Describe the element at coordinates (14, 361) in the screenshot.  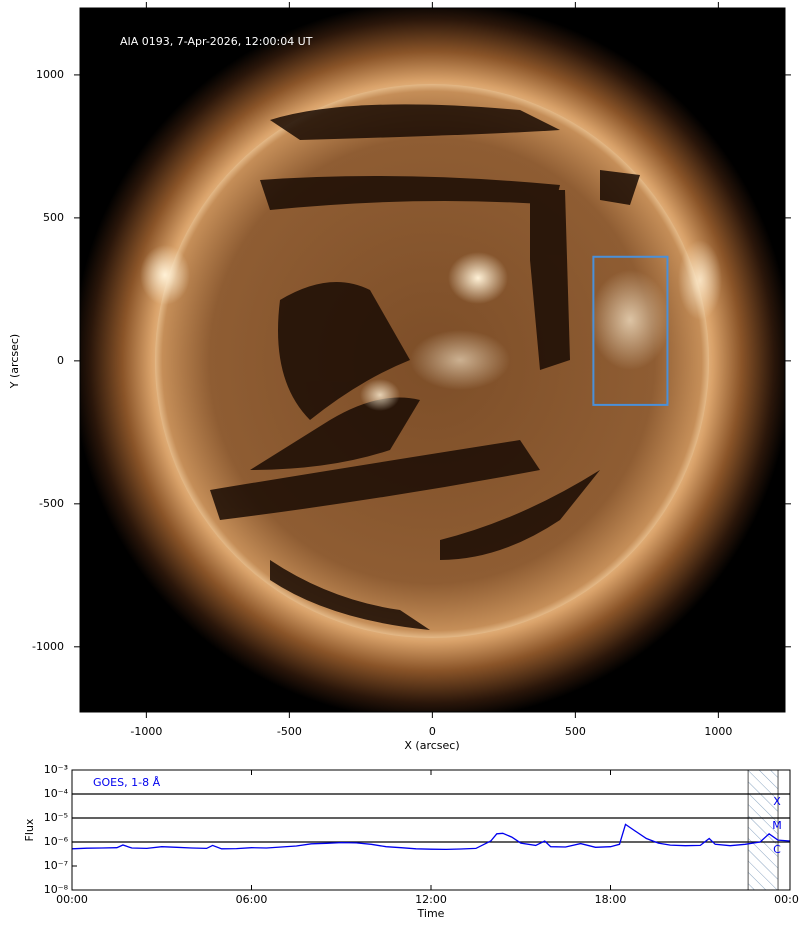
I see `y-axis-label: Y (arcsec)` at that location.